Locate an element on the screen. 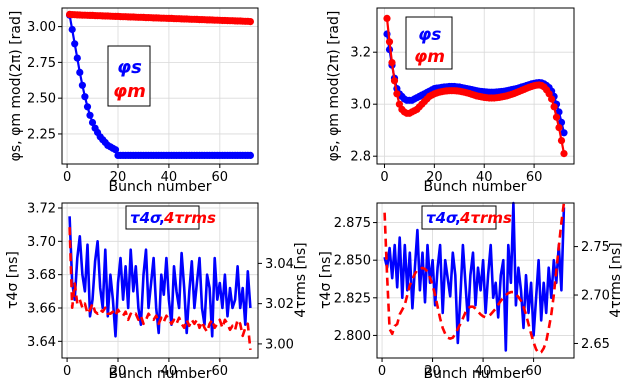 This screenshot has width=628, height=382. p1-legend-phis: φs is located at coordinates (129, 67).